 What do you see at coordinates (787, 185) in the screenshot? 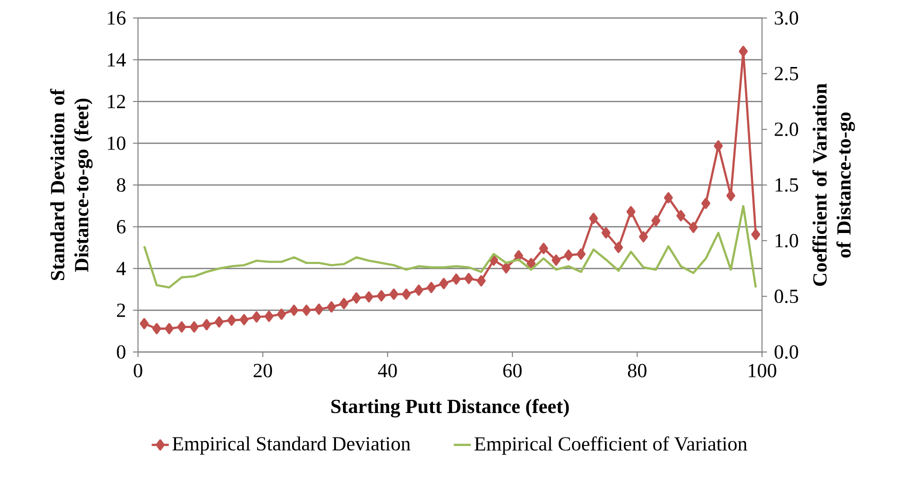
I see `y2-tick-label: 1.5` at bounding box center [787, 185].